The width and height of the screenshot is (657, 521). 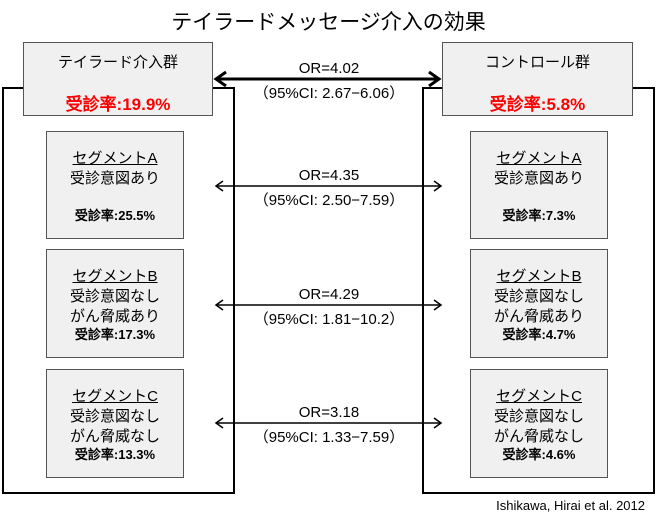 I want to click on segment-rate: 受診率:4.7%, so click(x=539, y=334).